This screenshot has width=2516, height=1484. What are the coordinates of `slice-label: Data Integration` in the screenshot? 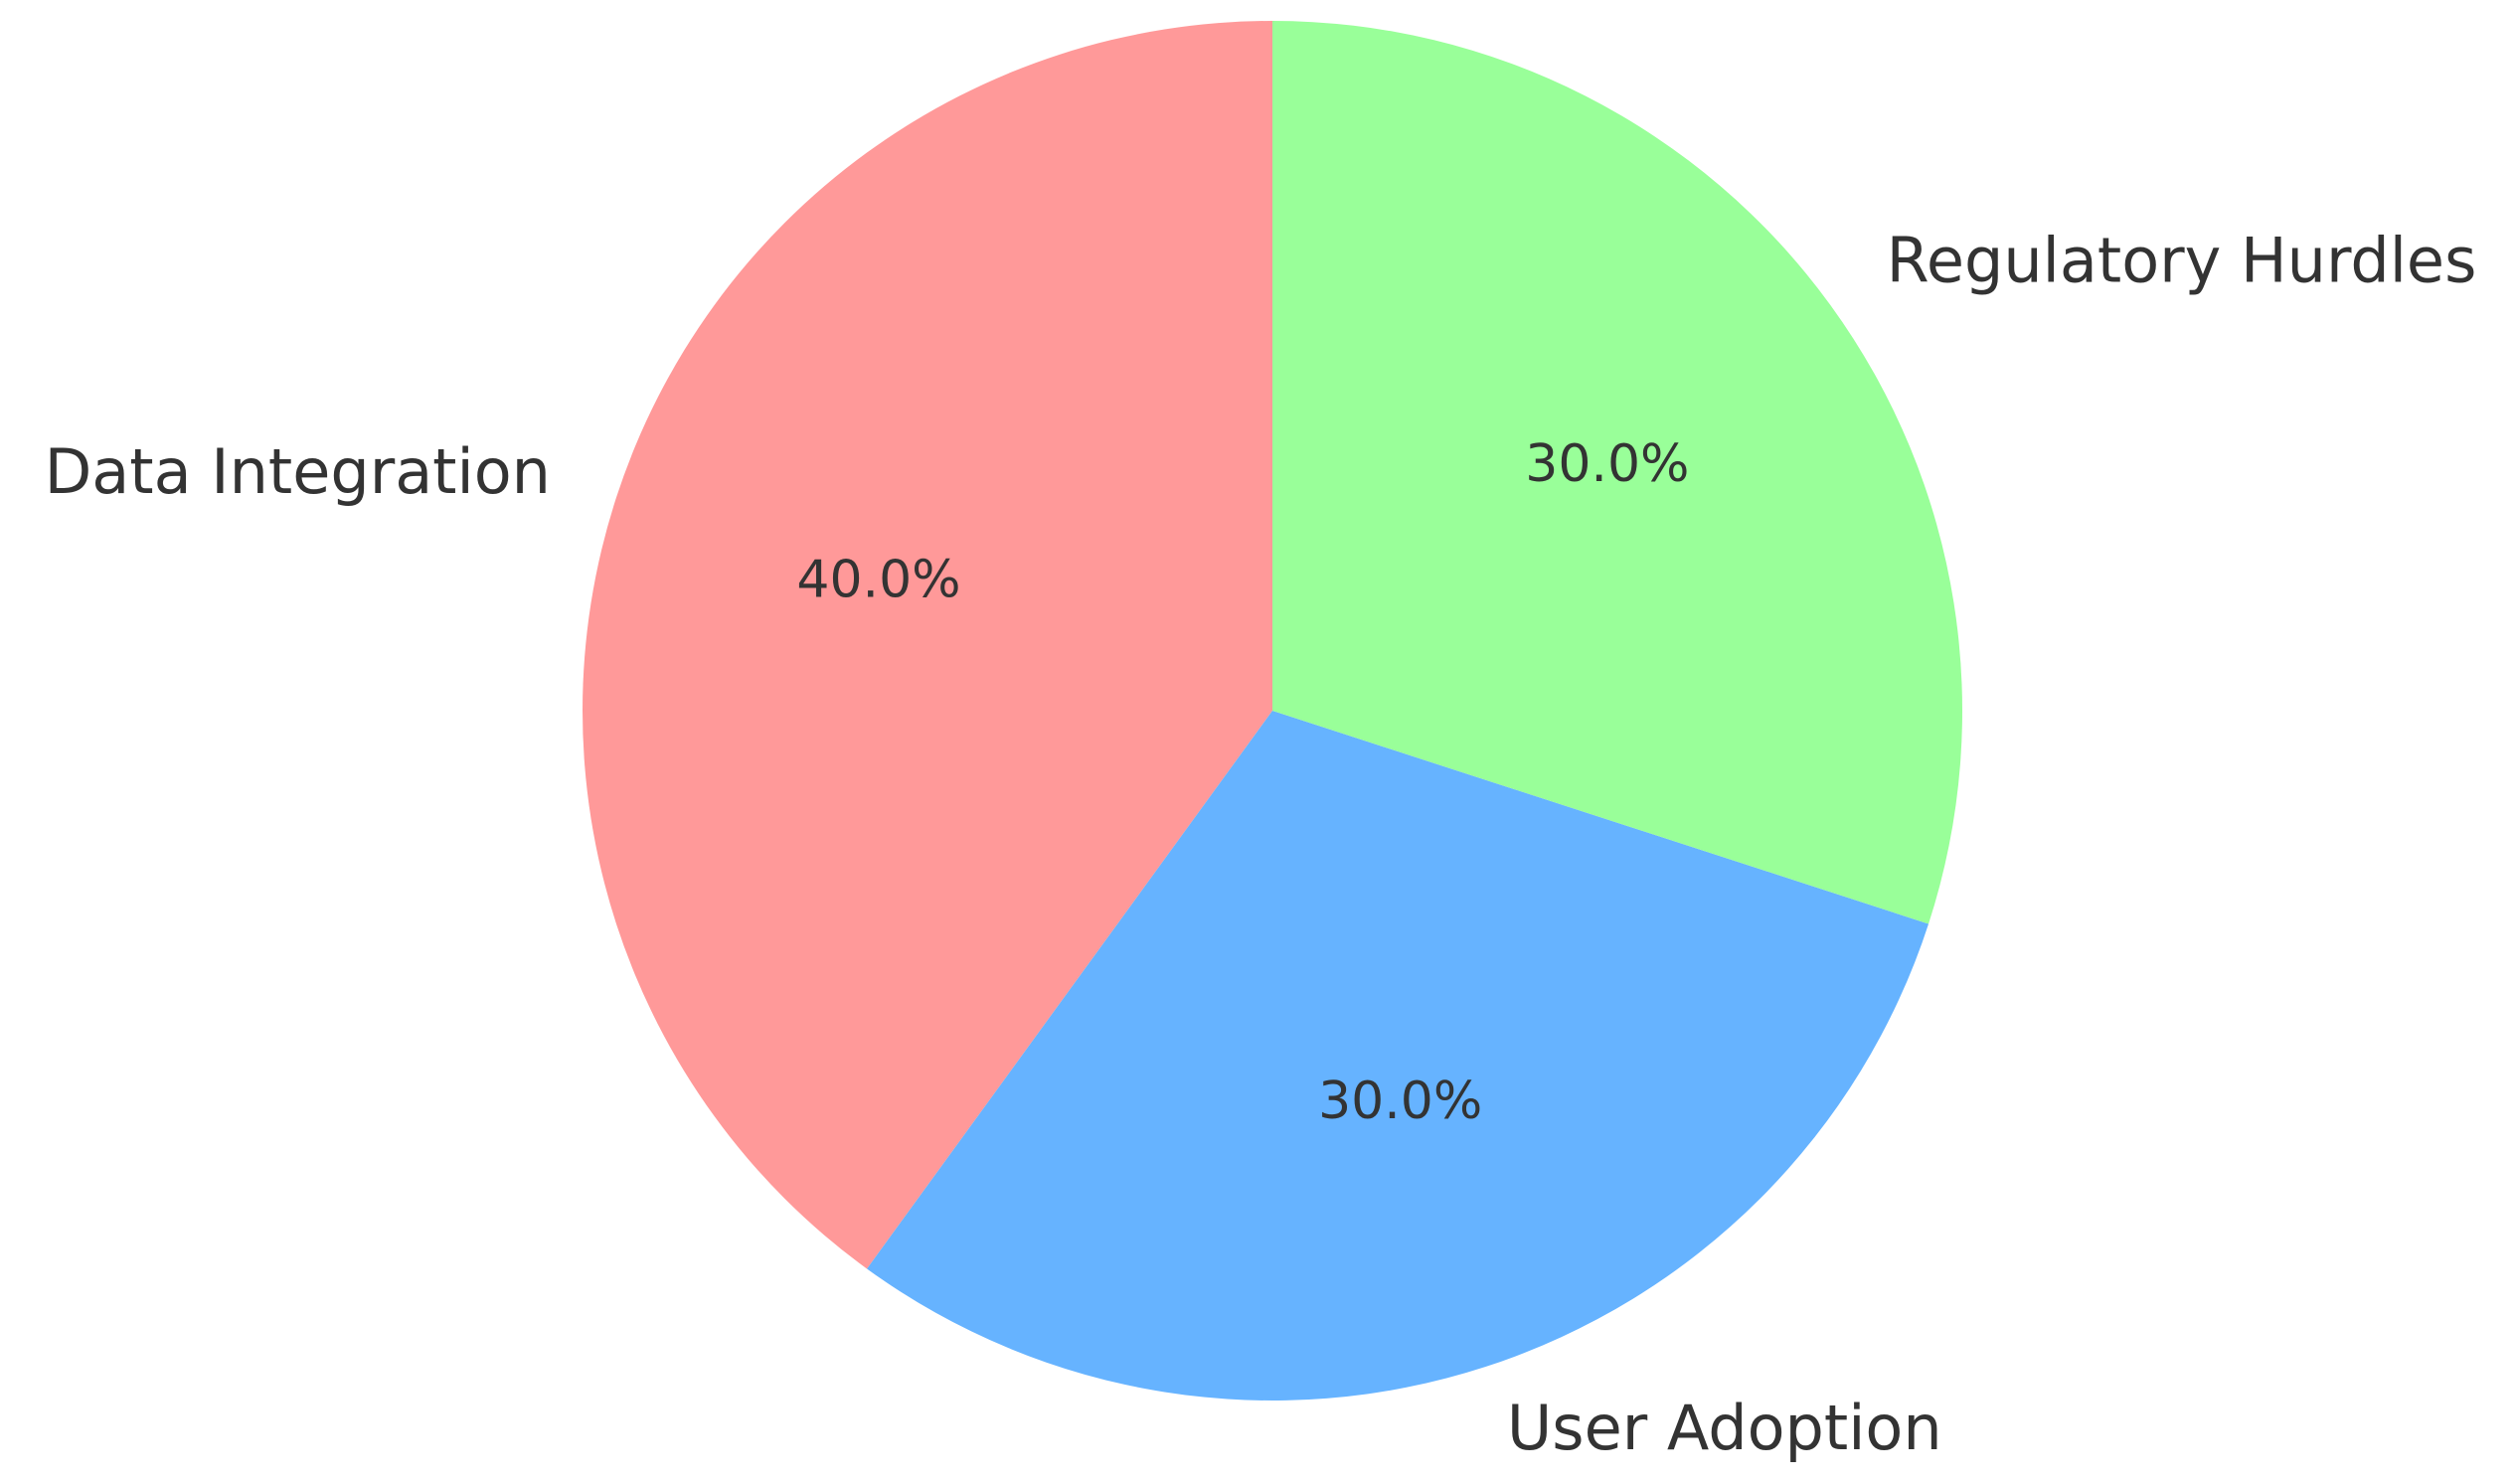 It's located at (298, 471).